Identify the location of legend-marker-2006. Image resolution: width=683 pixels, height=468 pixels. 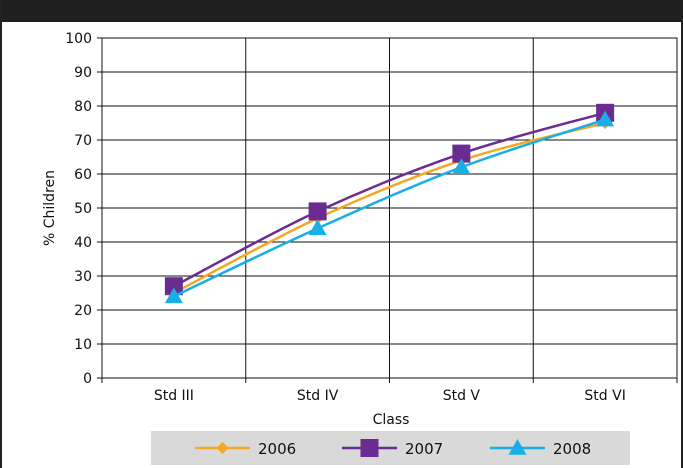
(222, 448).